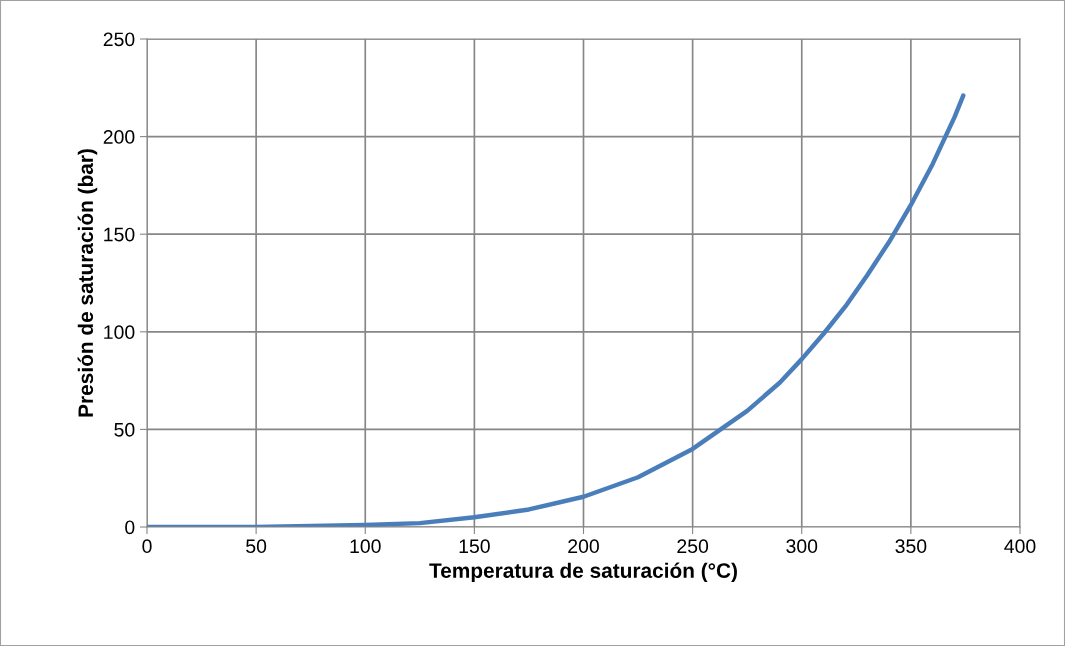  What do you see at coordinates (583, 572) in the screenshot?
I see `x-axis-title: Temperatura de saturación (°C)` at bounding box center [583, 572].